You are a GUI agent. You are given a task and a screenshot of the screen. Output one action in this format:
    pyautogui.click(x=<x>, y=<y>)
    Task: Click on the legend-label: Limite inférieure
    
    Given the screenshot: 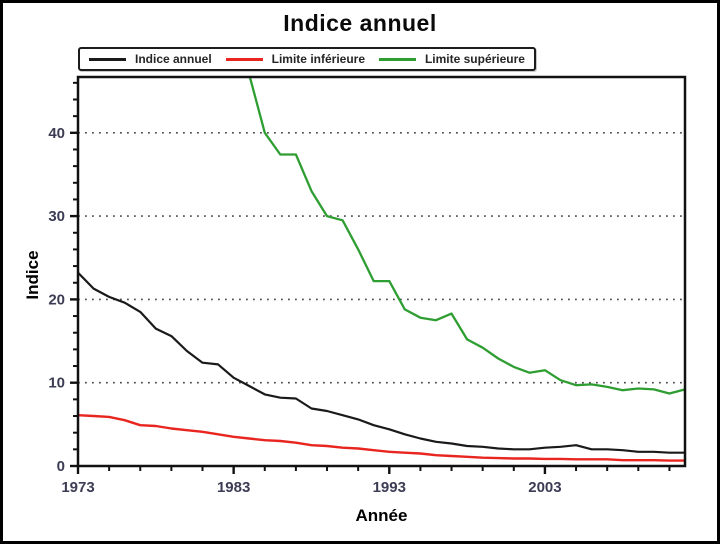 What is the action you would take?
    pyautogui.click(x=318, y=59)
    